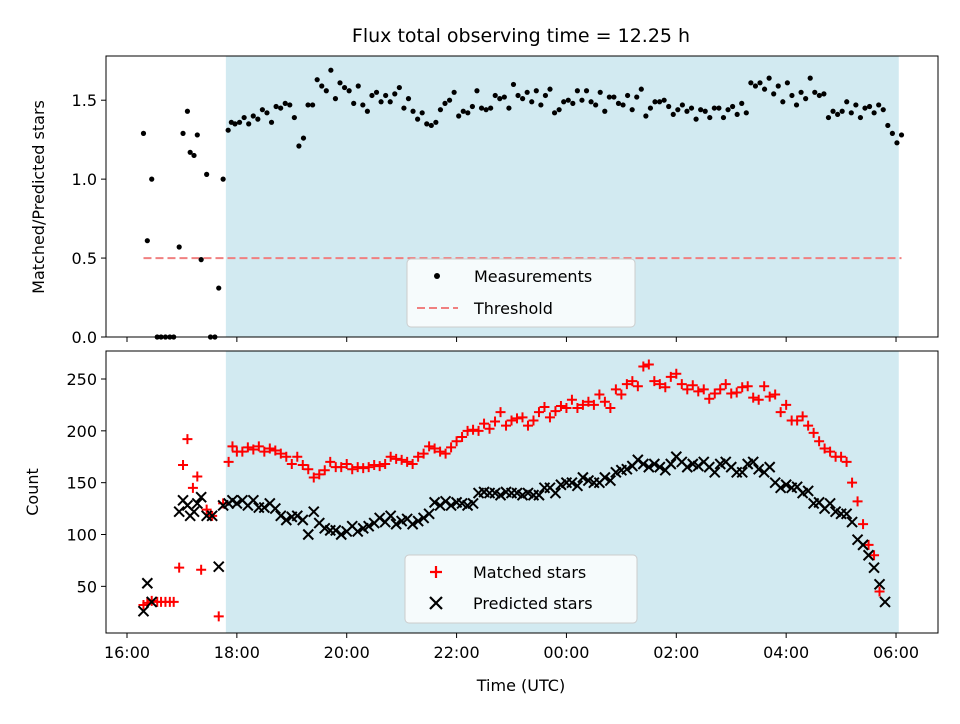 This screenshot has width=960, height=724. What do you see at coordinates (521, 589) in the screenshot?
I see `bottom-legend: Matched stars Predicted stars` at bounding box center [521, 589].